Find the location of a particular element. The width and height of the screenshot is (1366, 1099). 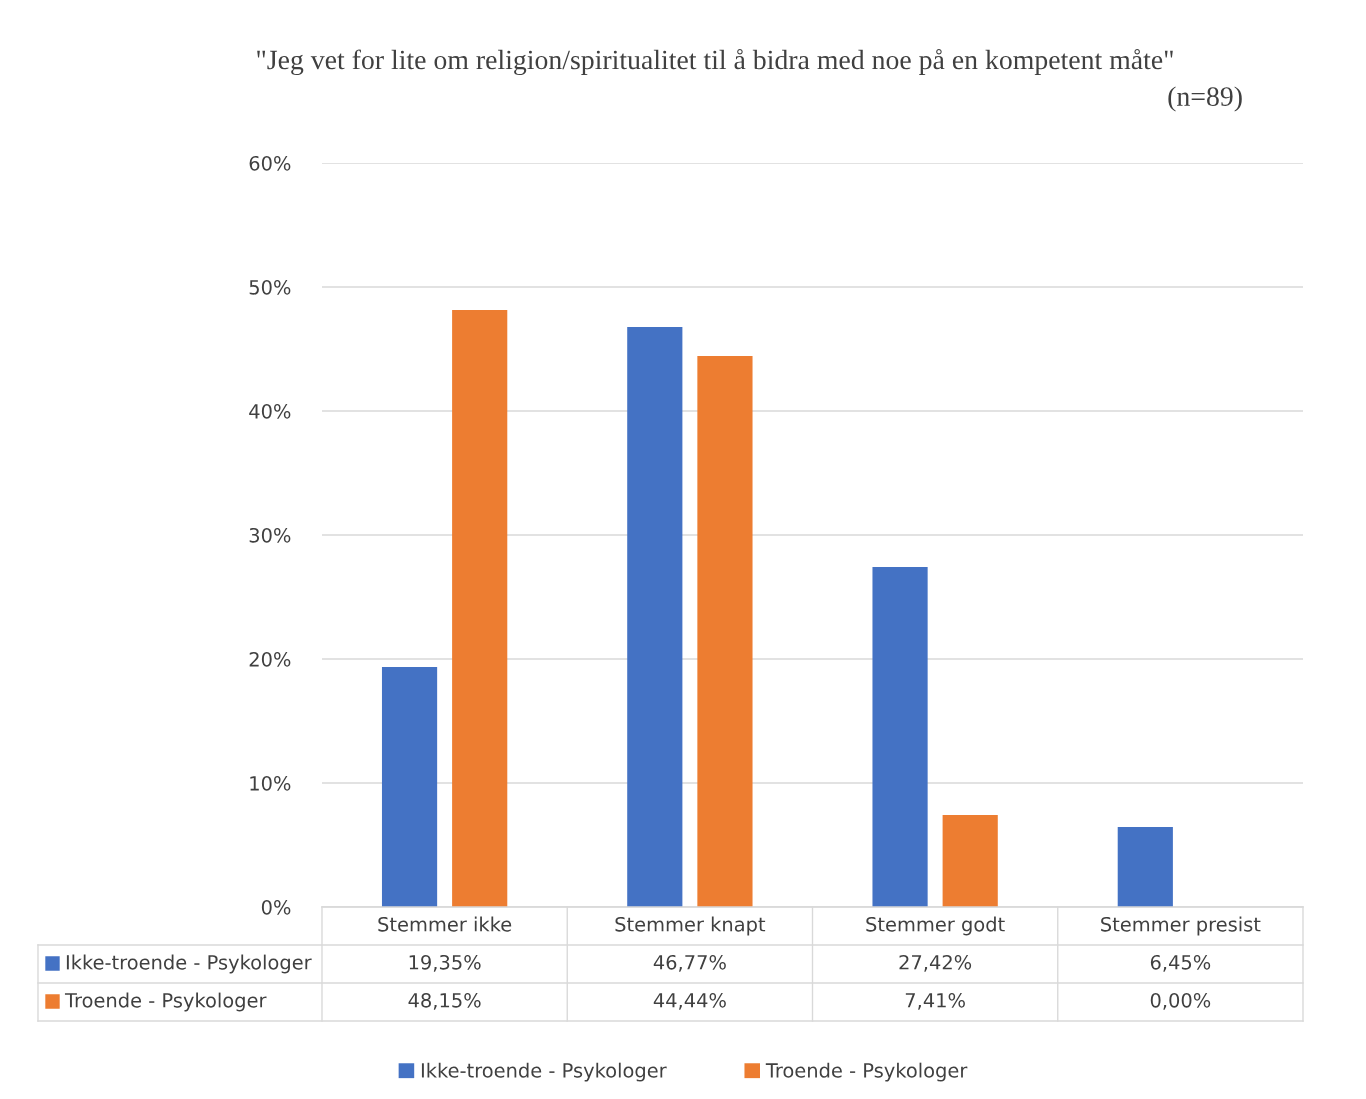

x-tick-label: Stemmer godt is located at coordinates (935, 926).